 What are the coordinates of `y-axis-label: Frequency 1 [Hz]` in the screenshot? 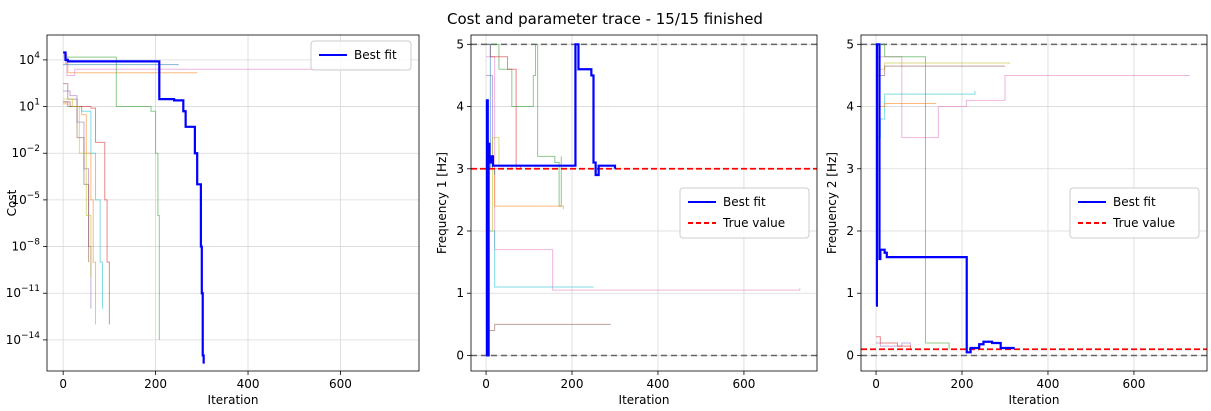 It's located at (442, 203).